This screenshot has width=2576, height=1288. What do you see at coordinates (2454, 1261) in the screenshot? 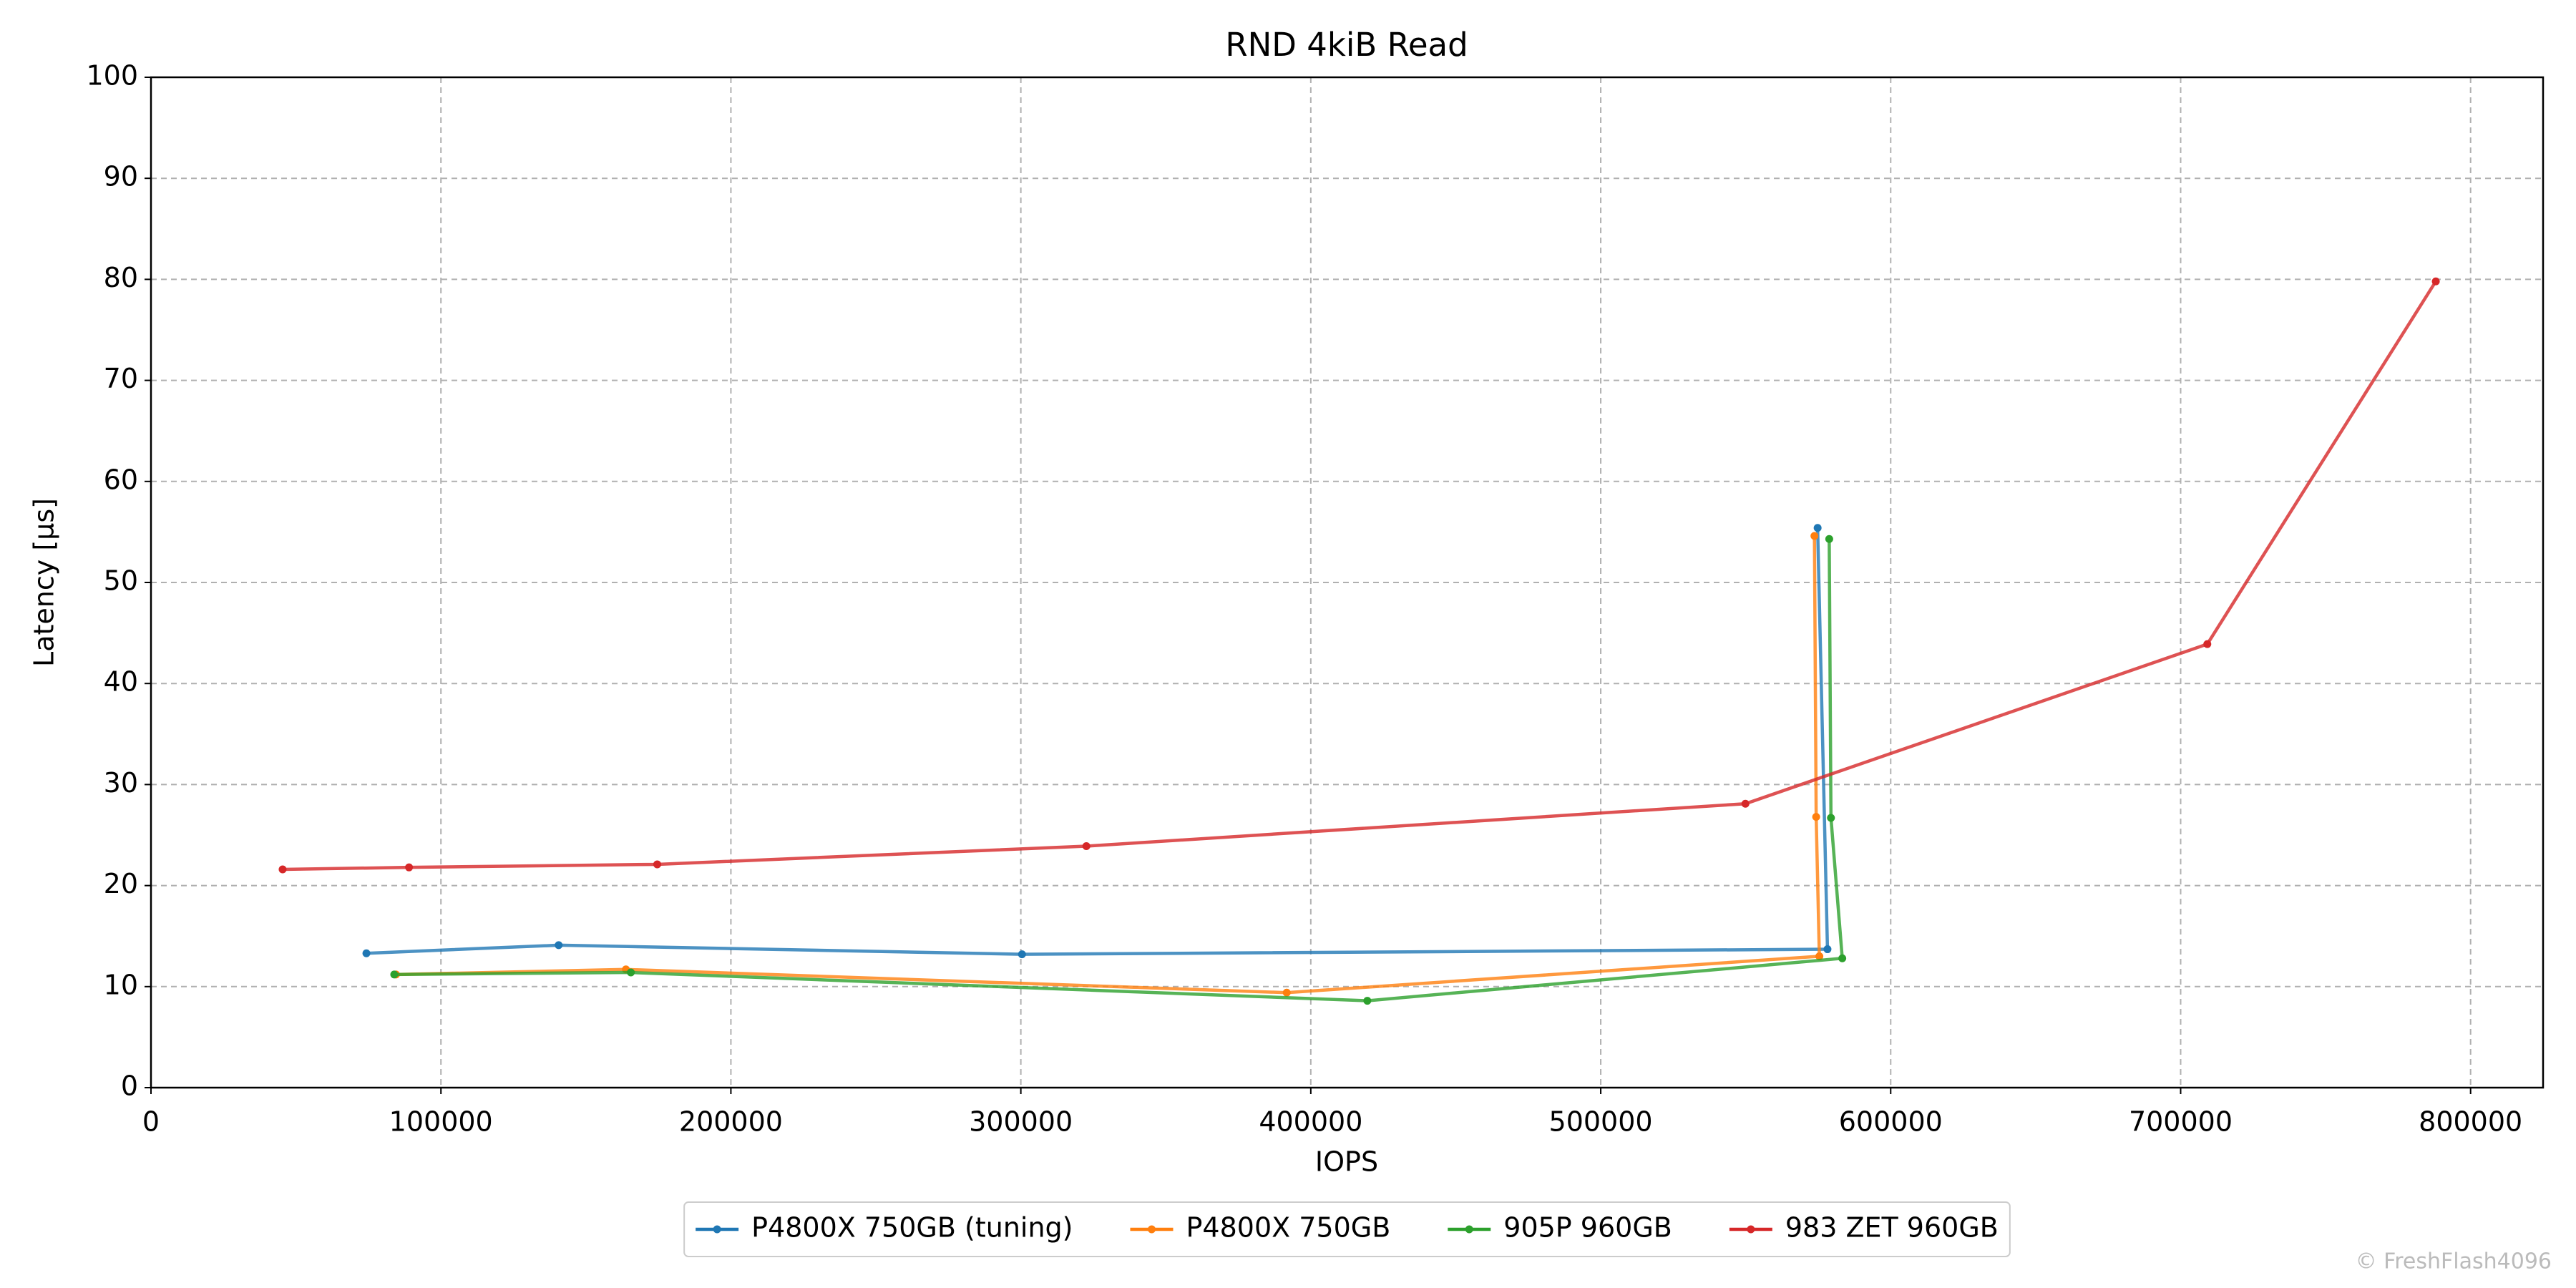
I see `watermark: © FreshFlash4096` at bounding box center [2454, 1261].